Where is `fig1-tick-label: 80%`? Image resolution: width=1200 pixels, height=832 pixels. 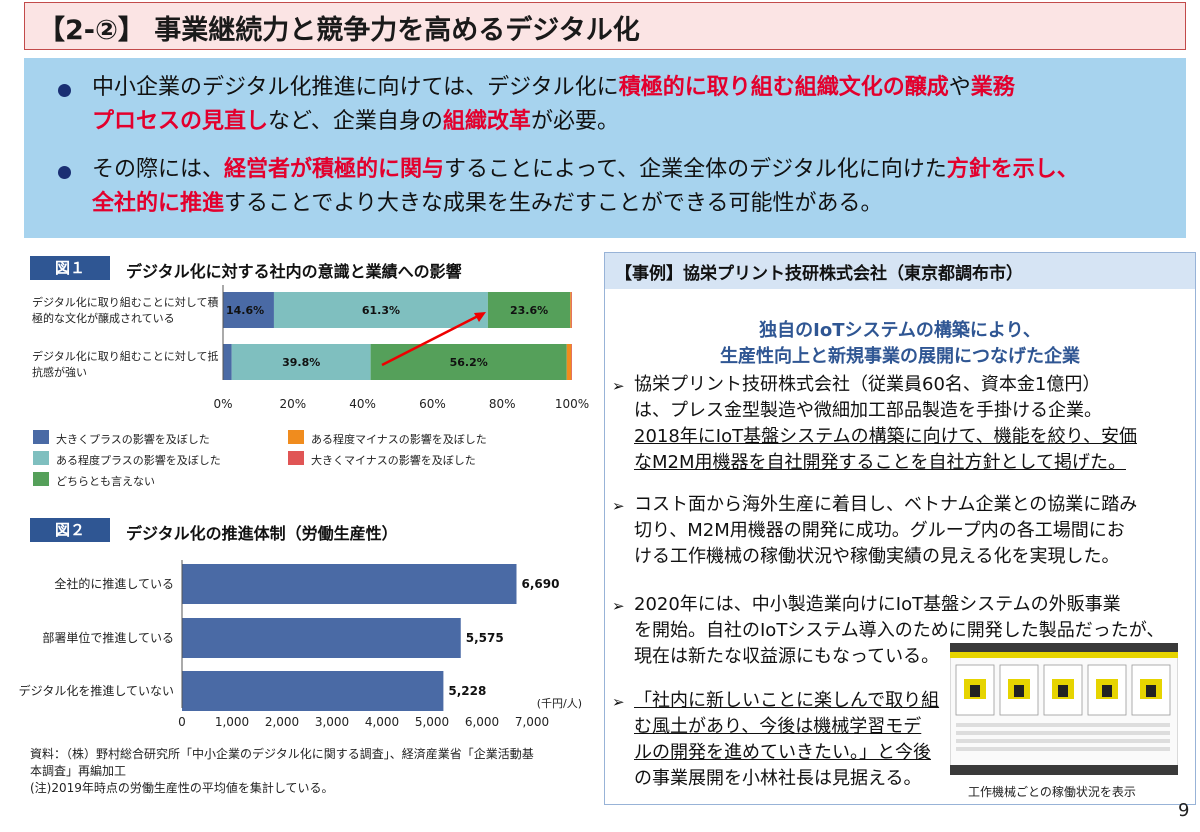
fig1-tick-label: 80% is located at coordinates (502, 404).